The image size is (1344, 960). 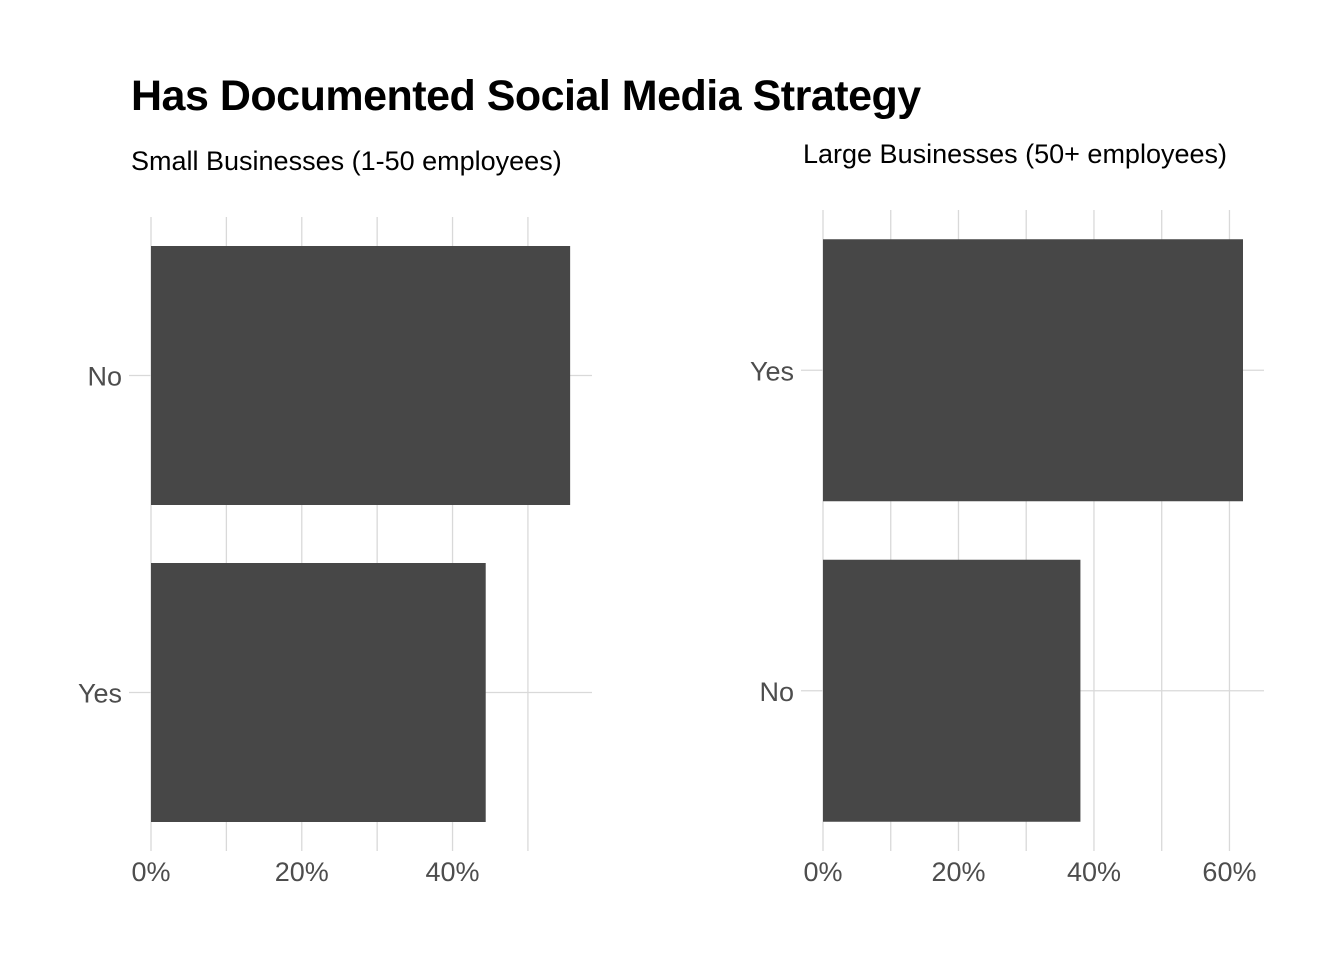 What do you see at coordinates (526, 96) in the screenshot?
I see `chart-title: Has Documented Social Media Strategy` at bounding box center [526, 96].